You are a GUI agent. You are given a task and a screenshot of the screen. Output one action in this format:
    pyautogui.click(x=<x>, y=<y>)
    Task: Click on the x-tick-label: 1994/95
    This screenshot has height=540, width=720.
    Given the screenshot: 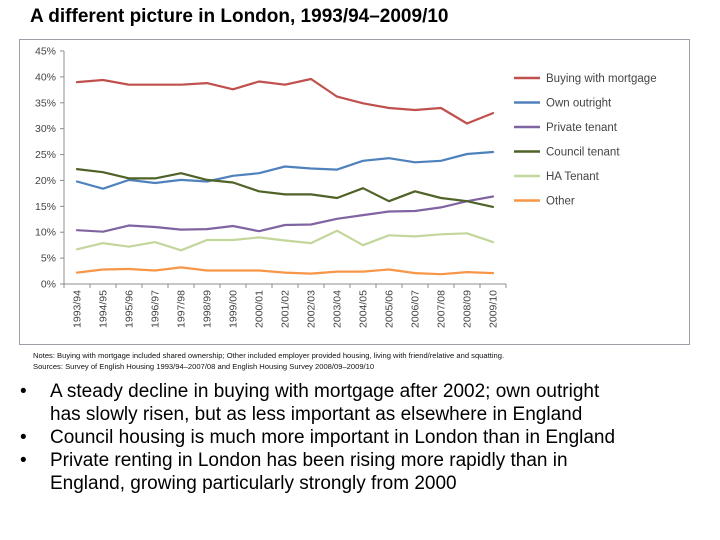 What is the action you would take?
    pyautogui.click(x=104, y=309)
    